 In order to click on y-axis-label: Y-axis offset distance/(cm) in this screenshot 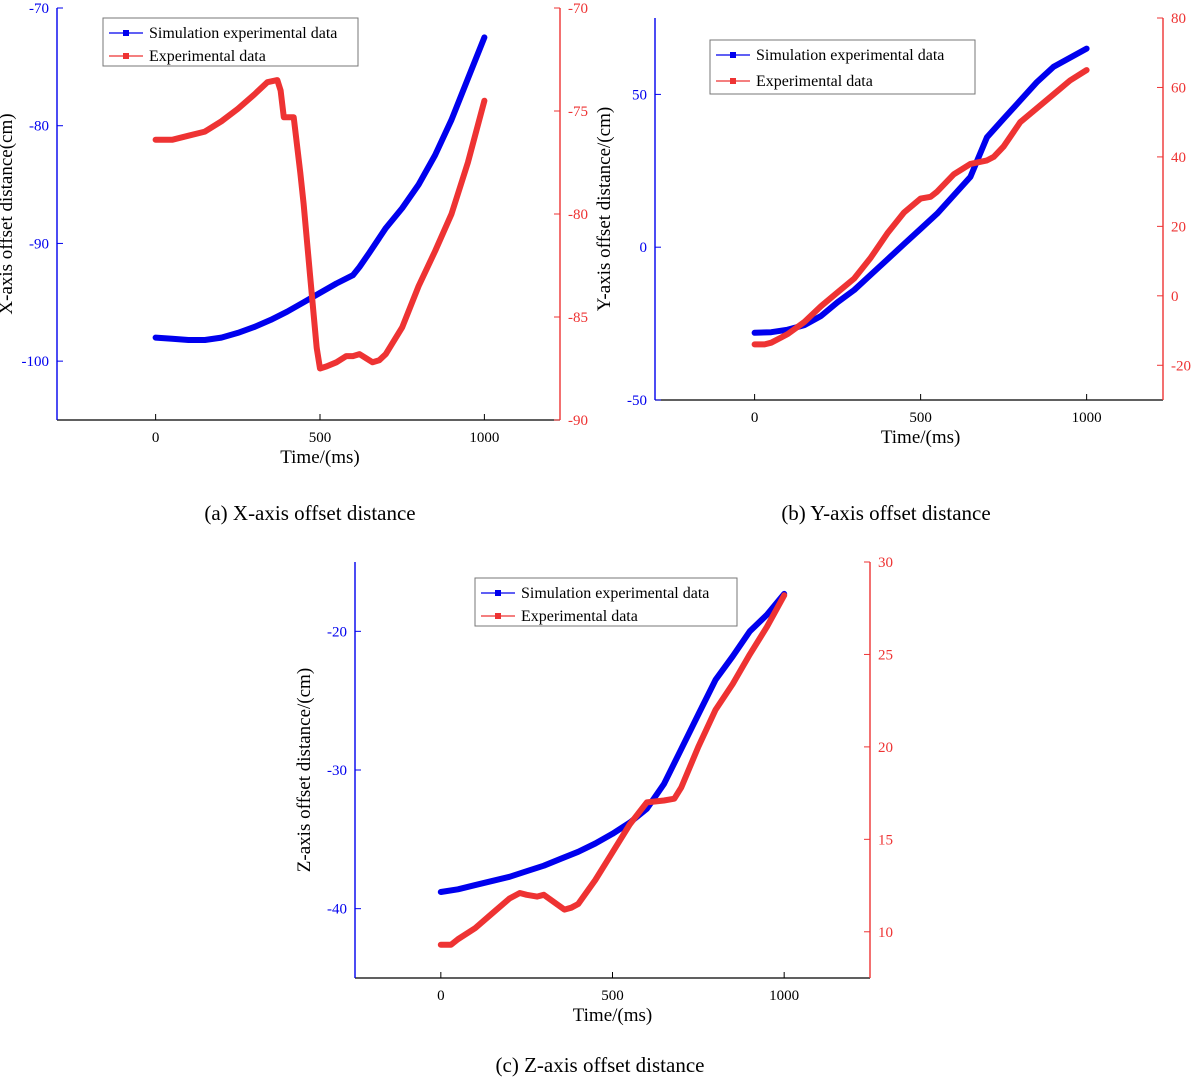, I will do `click(604, 209)`.